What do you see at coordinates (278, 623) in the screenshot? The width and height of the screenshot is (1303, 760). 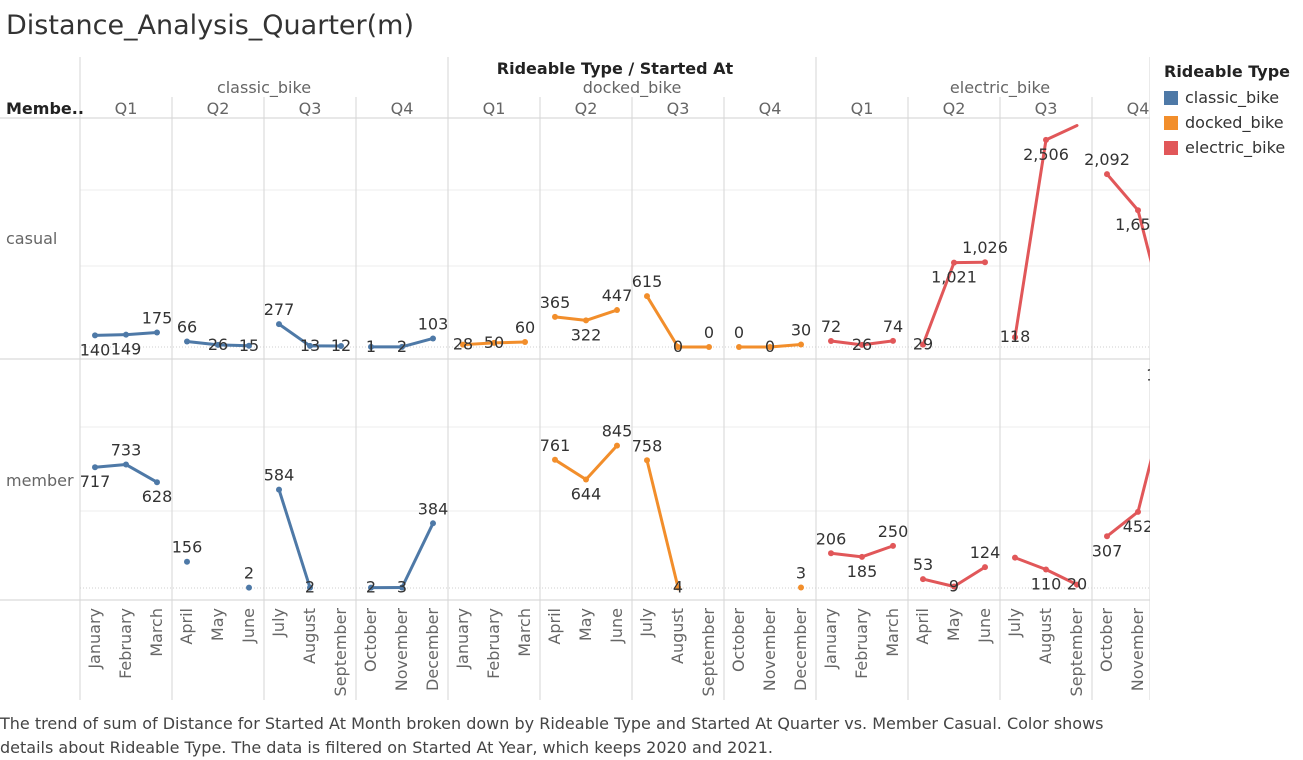 I see `month-tick-label: July` at bounding box center [278, 623].